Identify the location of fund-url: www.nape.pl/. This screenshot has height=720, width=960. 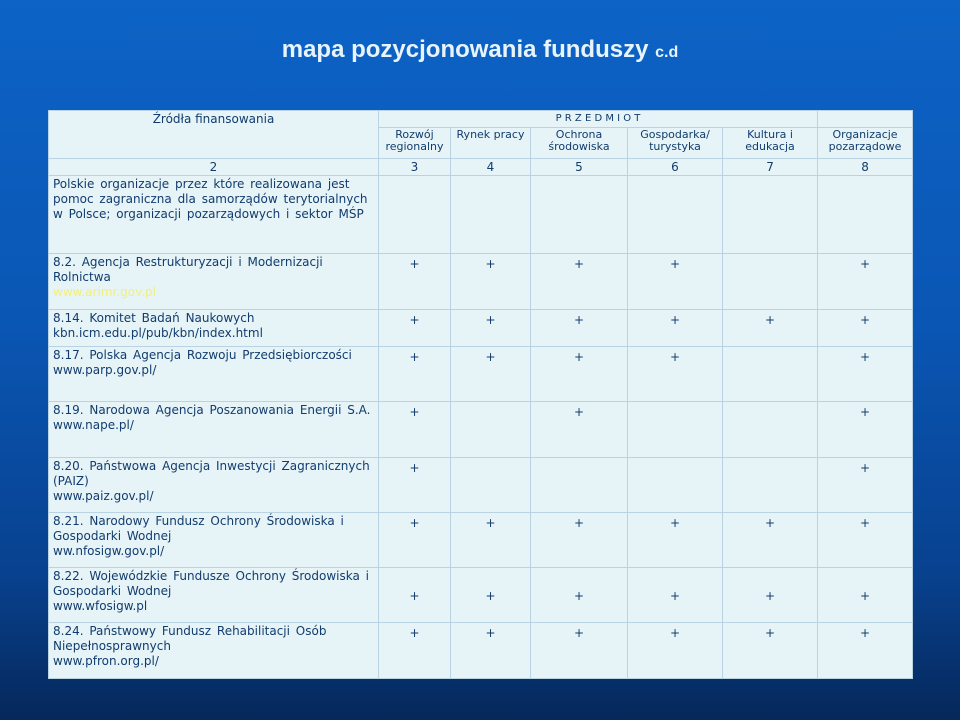
(93, 425).